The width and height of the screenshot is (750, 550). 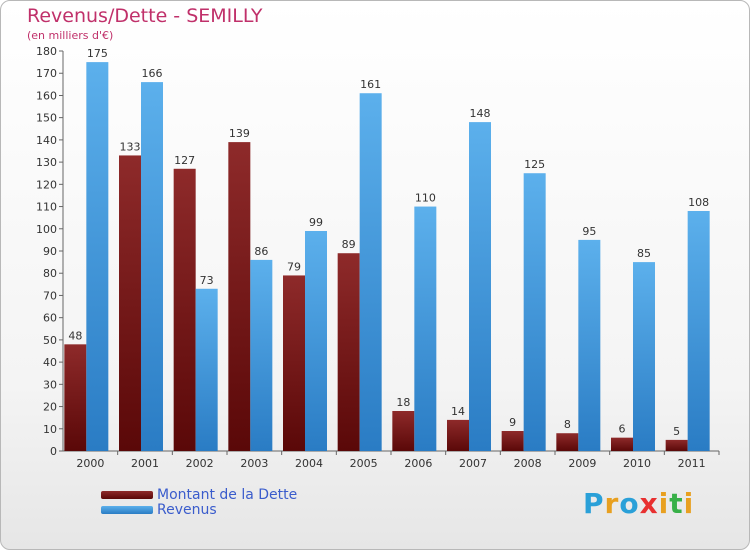 What do you see at coordinates (145, 463) in the screenshot?
I see `x-tick-label: 2001` at bounding box center [145, 463].